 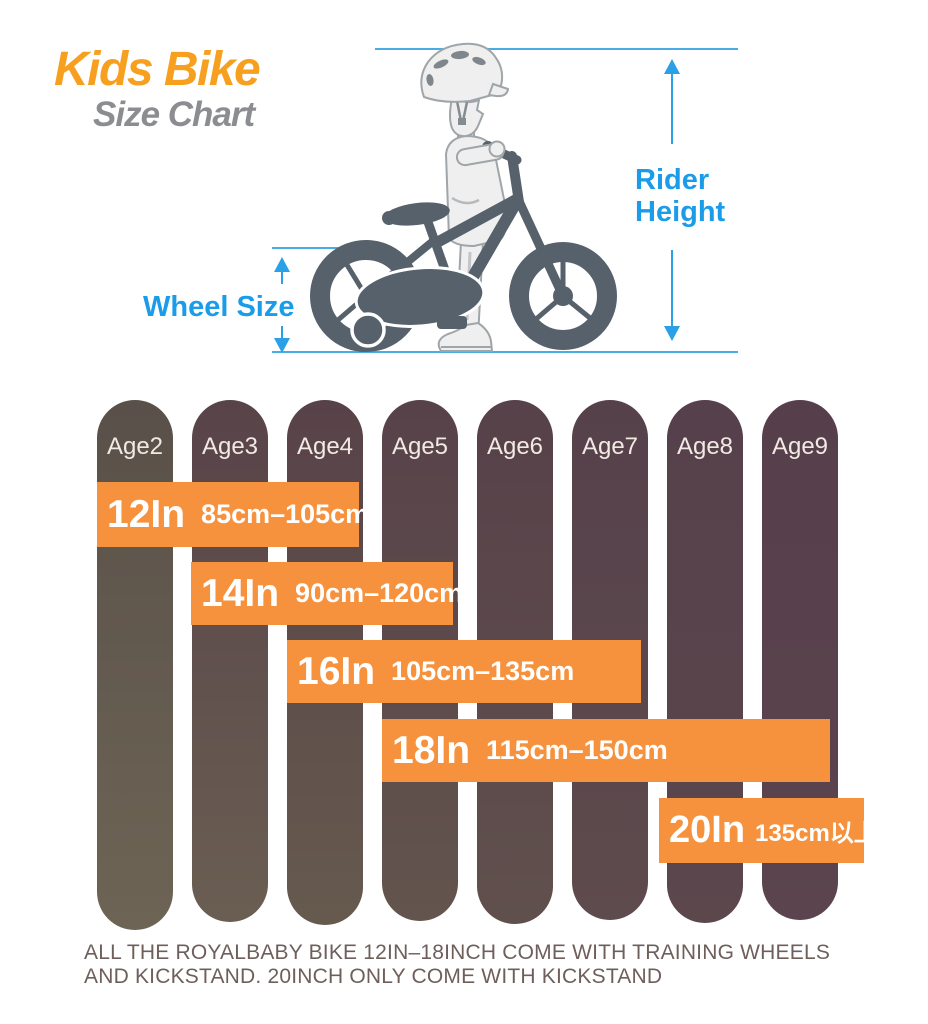 What do you see at coordinates (331, 248) in the screenshot?
I see `wheel-top-line` at bounding box center [331, 248].